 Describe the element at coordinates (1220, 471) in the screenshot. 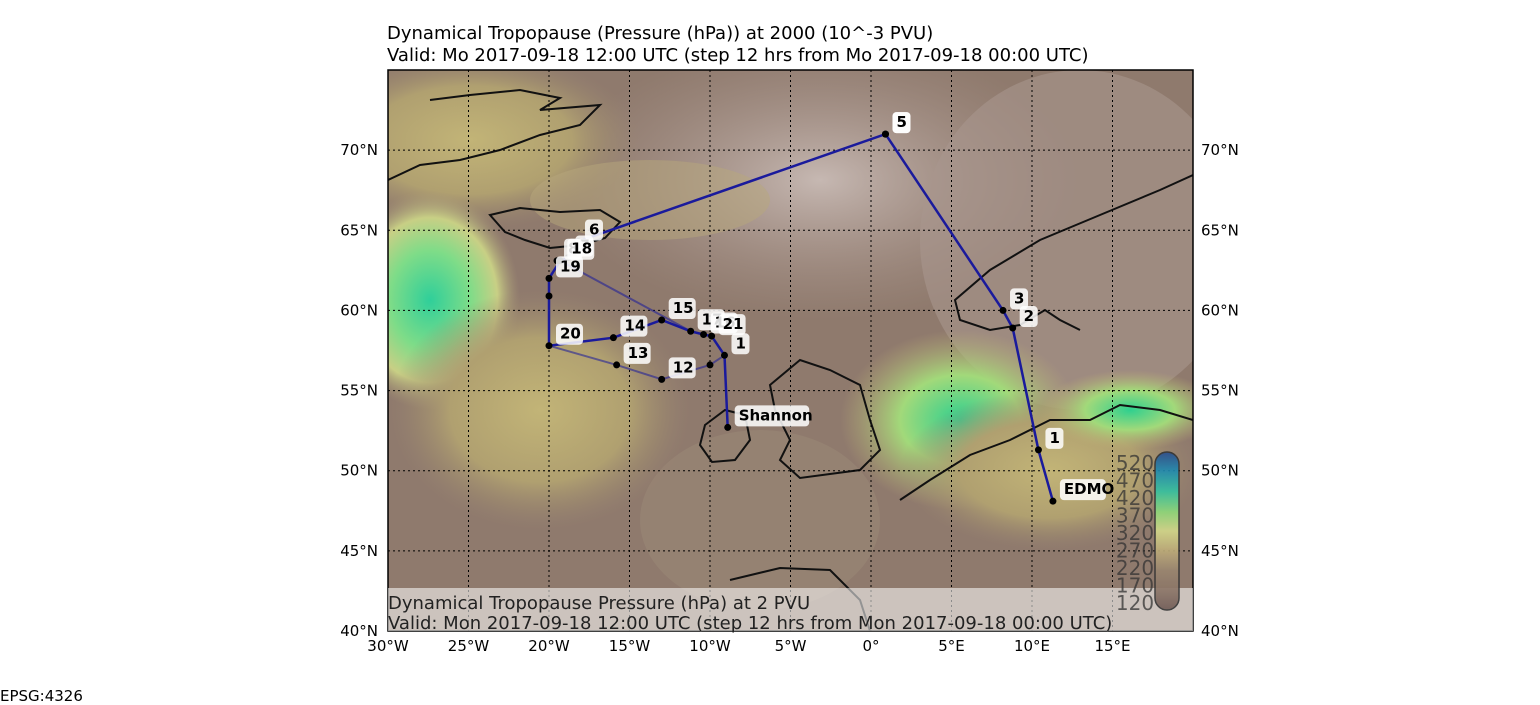

I see `lat-tick-label-right: 50°N` at that location.